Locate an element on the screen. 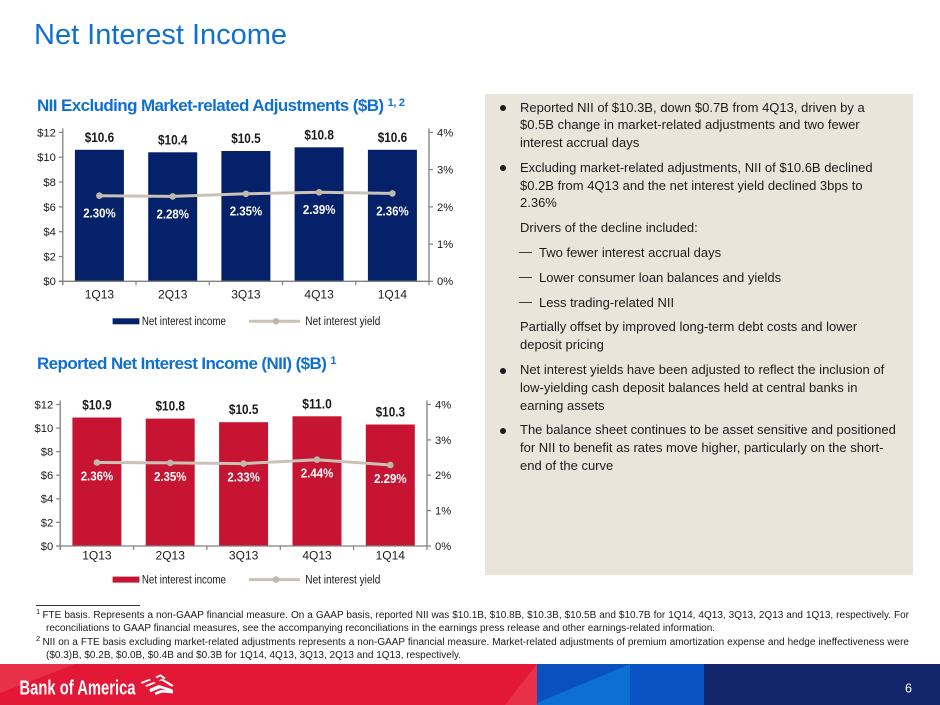 This screenshot has height=705, width=940. svg-text: $10.3 is located at coordinates (391, 412).